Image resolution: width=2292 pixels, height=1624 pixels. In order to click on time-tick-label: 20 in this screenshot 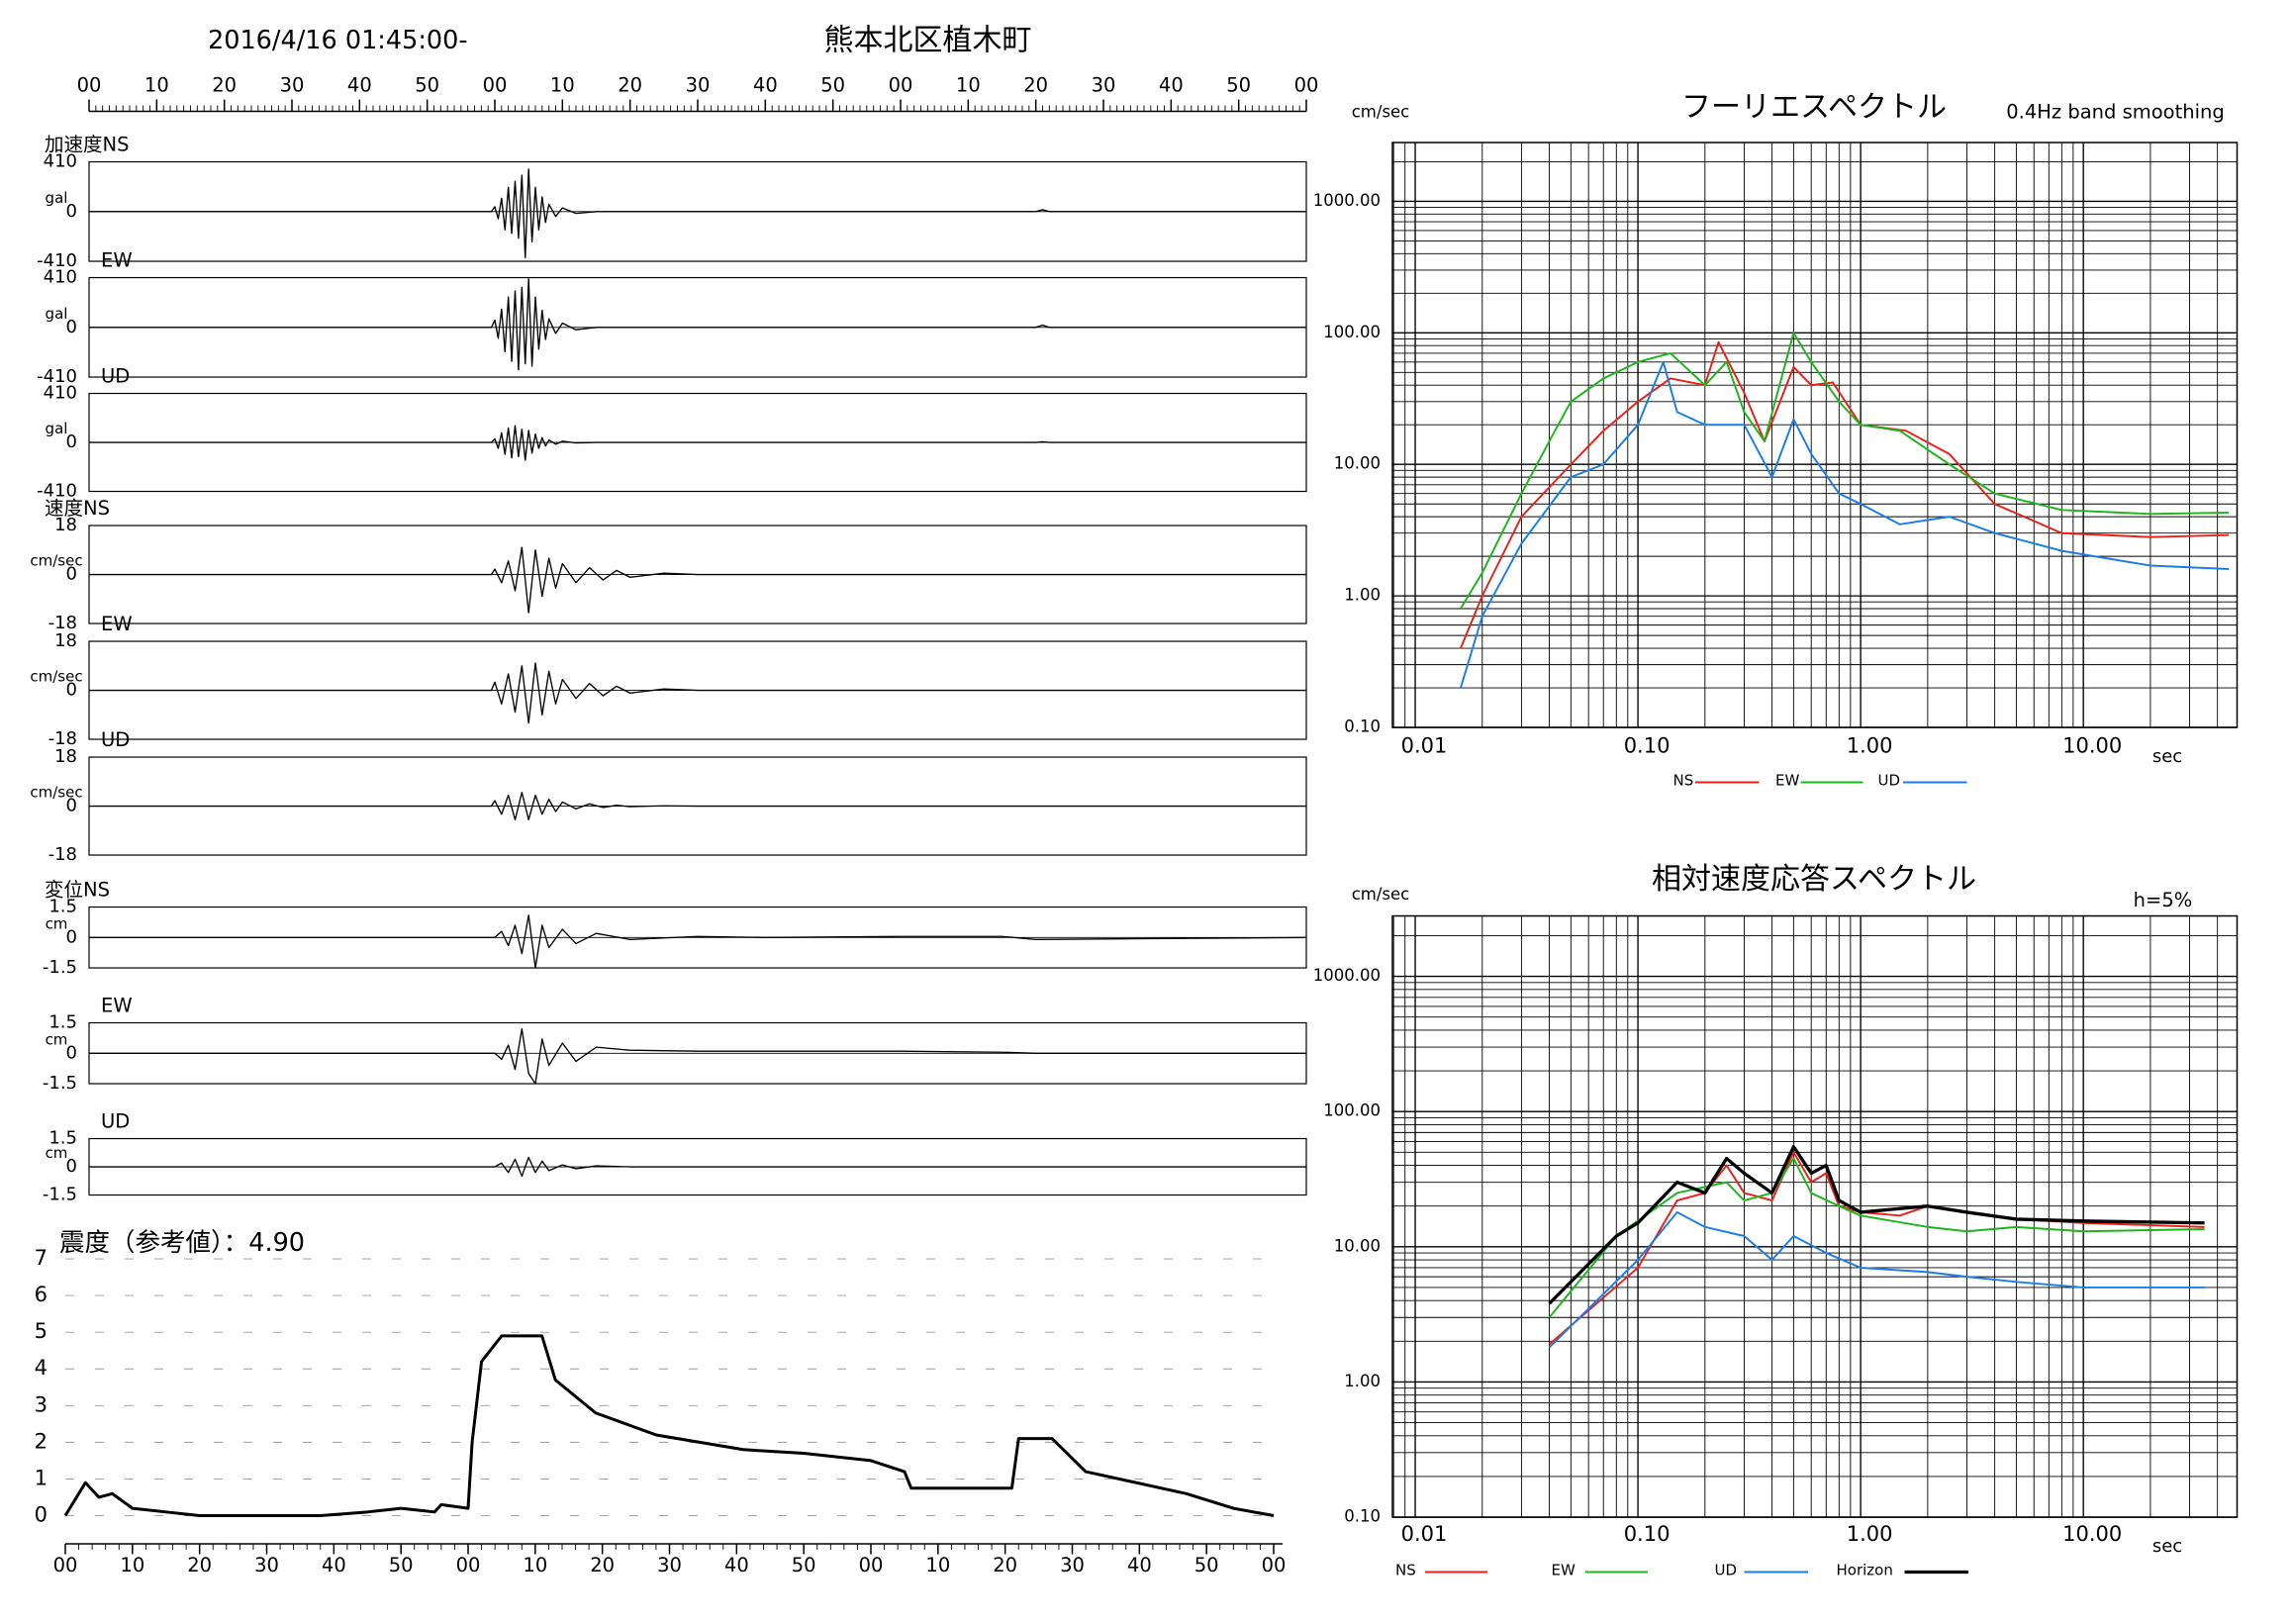, I will do `click(630, 85)`.